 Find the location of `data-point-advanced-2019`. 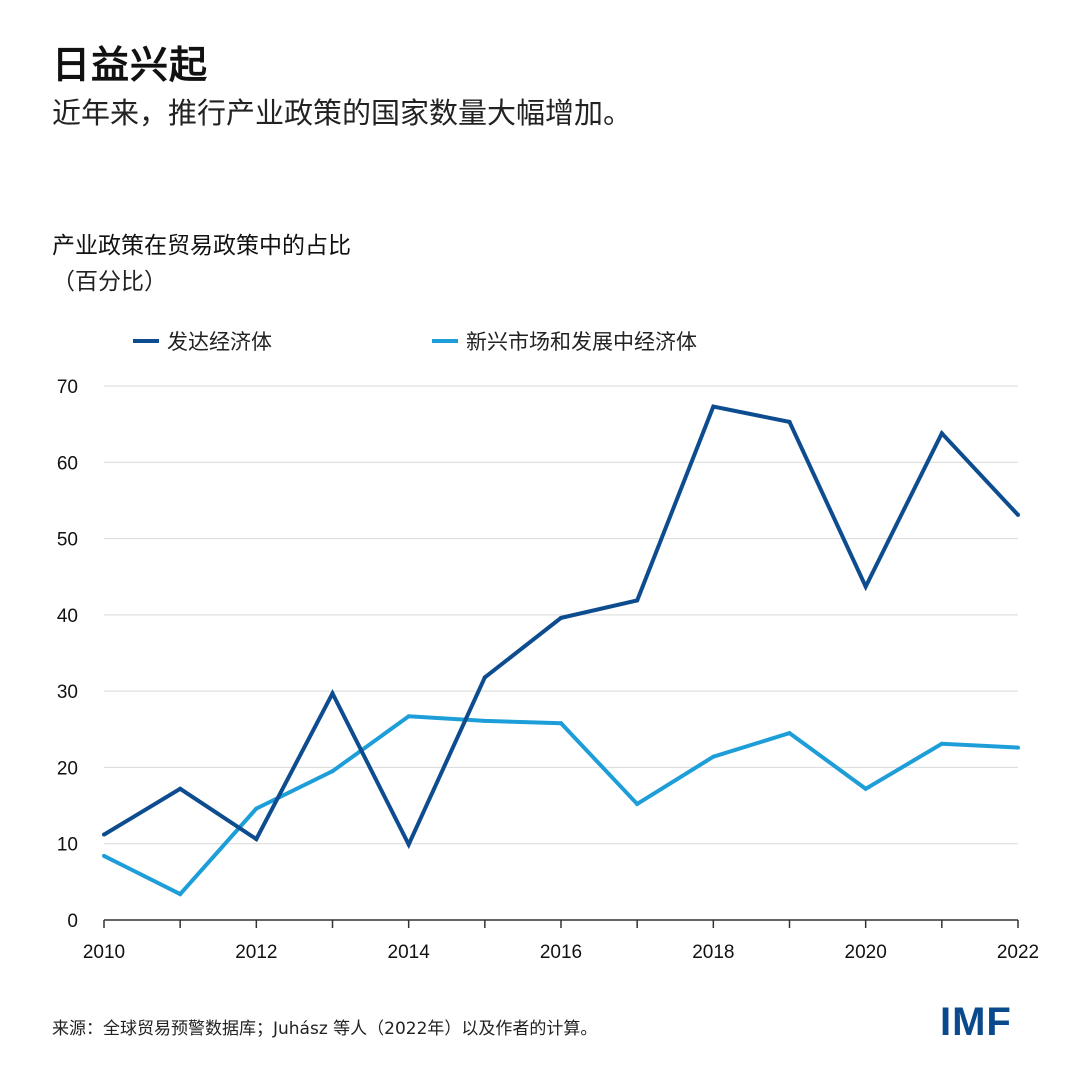

data-point-advanced-2019 is located at coordinates (789, 421).